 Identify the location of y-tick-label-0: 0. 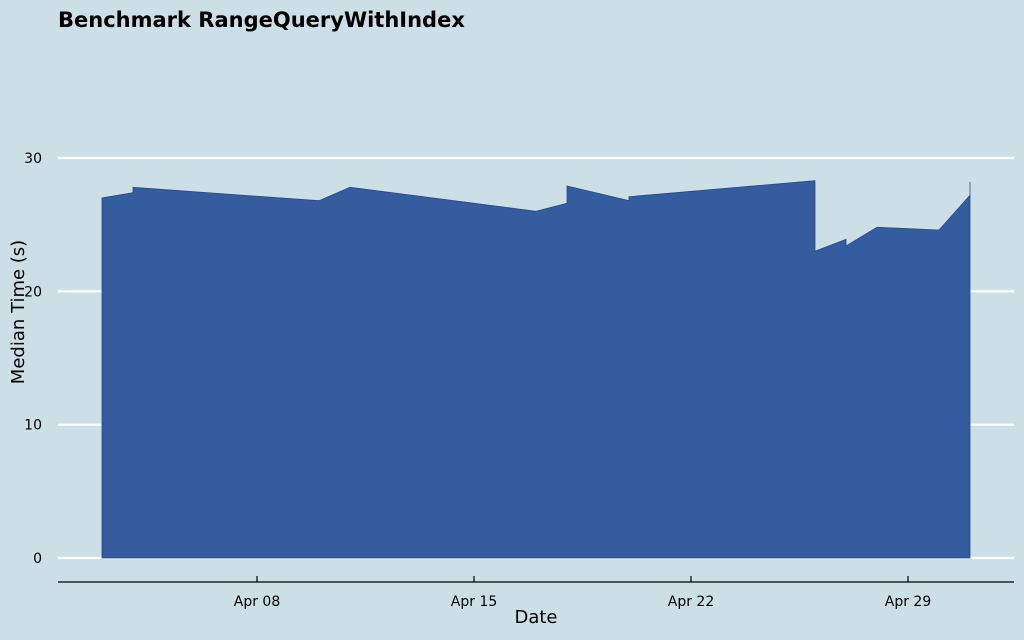
(37, 559).